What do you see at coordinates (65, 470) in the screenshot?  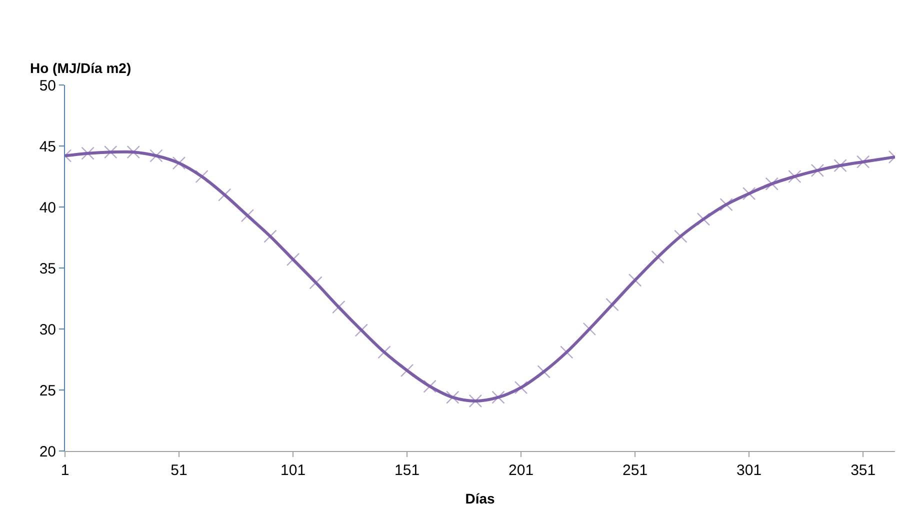 I see `x-tick-label: 1` at bounding box center [65, 470].